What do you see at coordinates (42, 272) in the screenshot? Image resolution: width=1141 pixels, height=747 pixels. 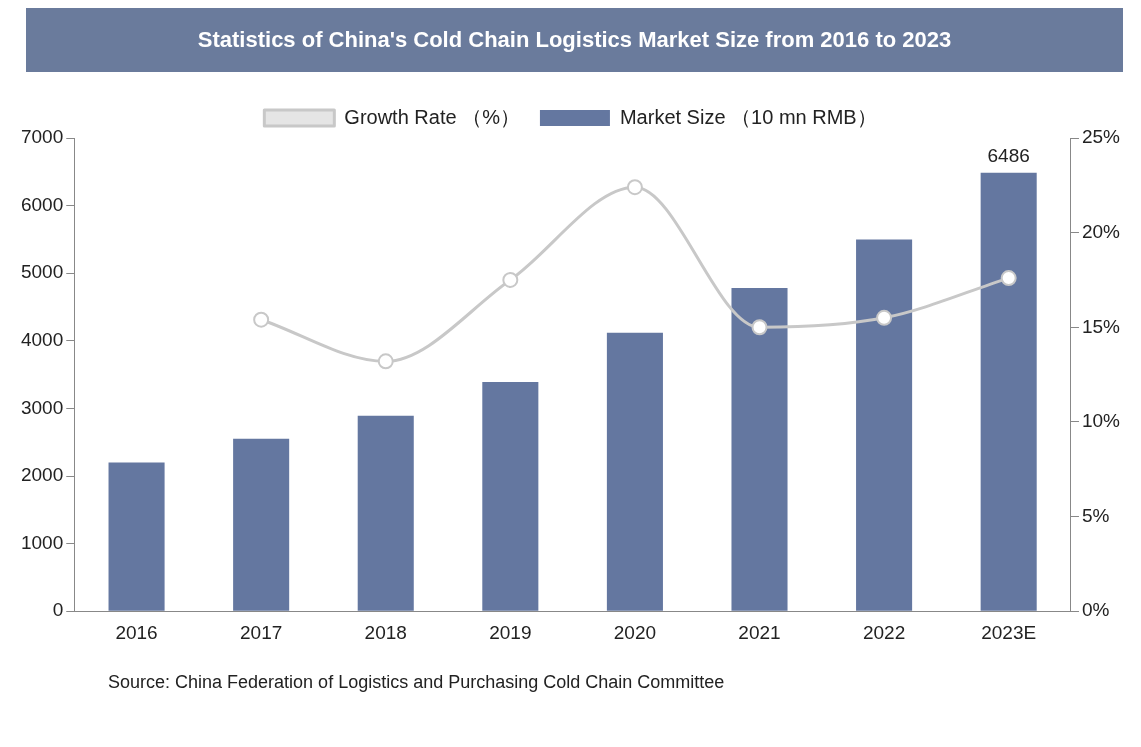 I see `y-tick-label: 5000` at bounding box center [42, 272].